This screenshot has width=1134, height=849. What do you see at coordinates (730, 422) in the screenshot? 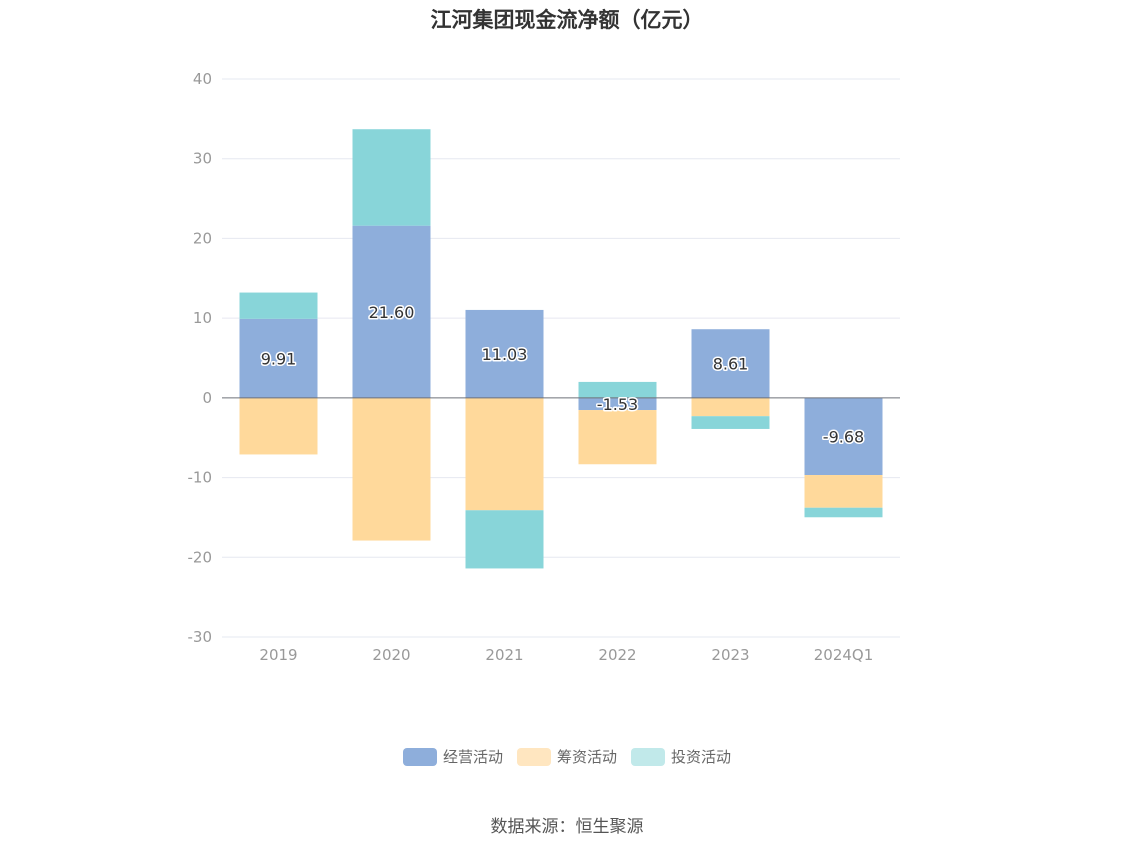
I see `bar-投资活动-2023` at bounding box center [730, 422].